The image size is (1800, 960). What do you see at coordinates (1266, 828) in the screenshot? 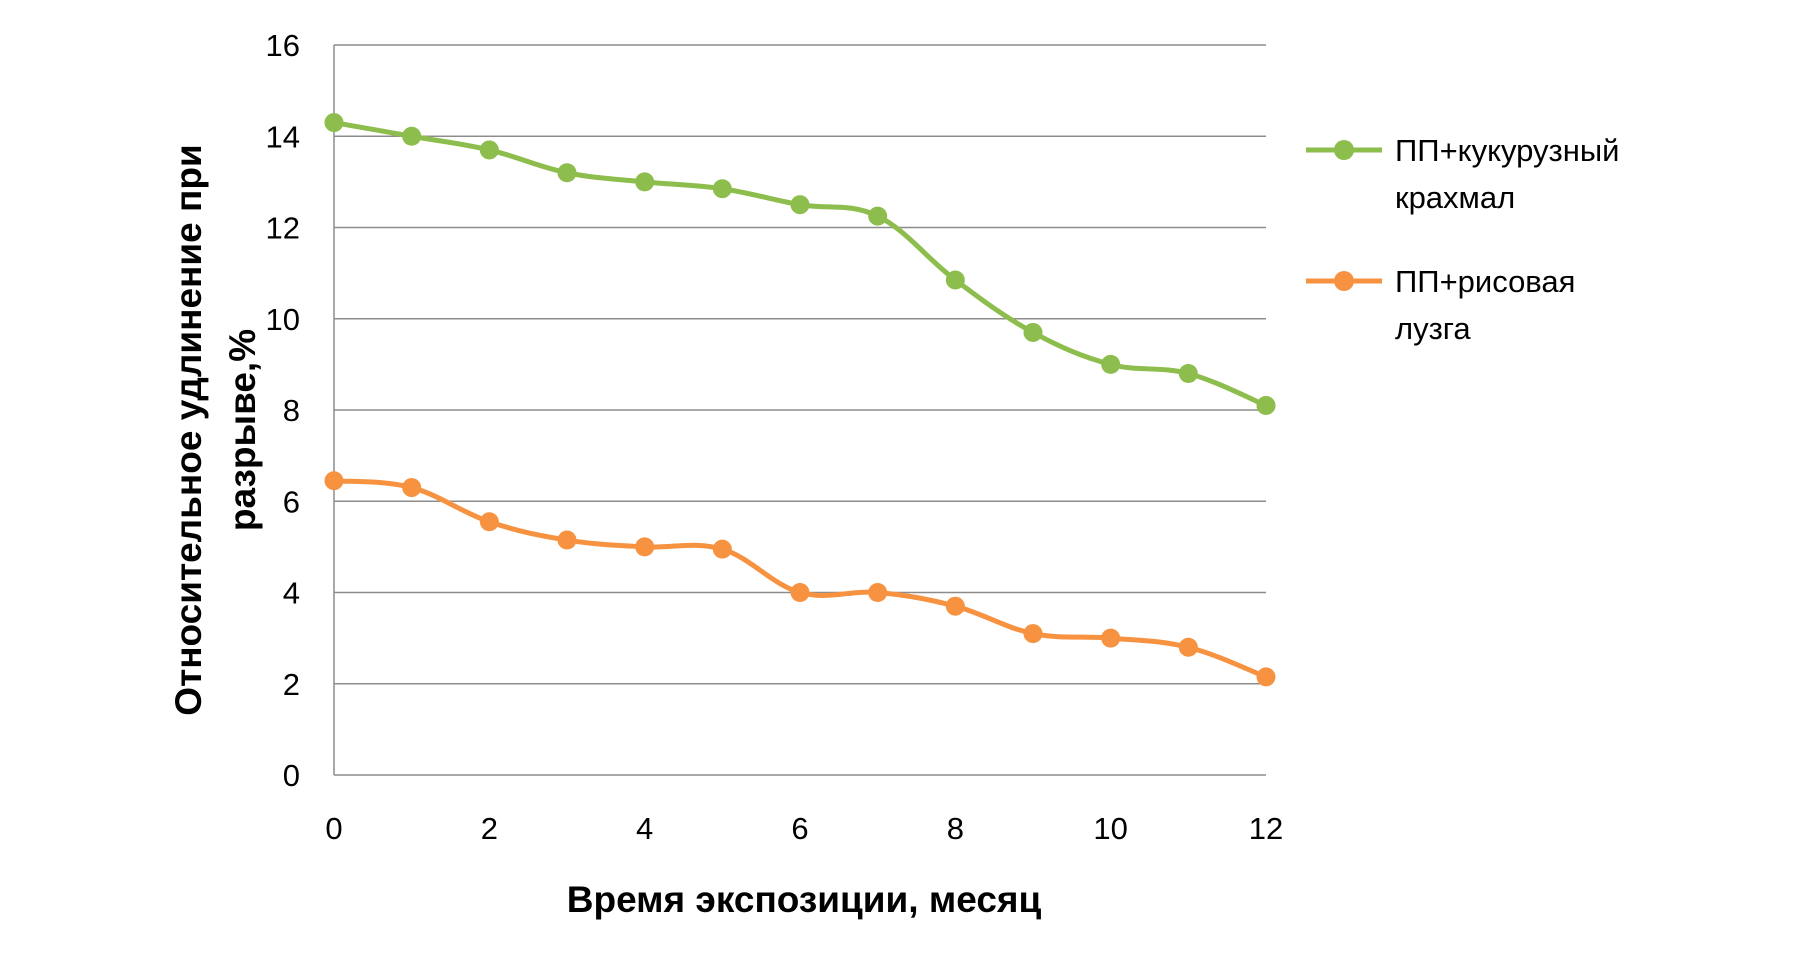
I see `x-tick-label: 12` at bounding box center [1266, 828].